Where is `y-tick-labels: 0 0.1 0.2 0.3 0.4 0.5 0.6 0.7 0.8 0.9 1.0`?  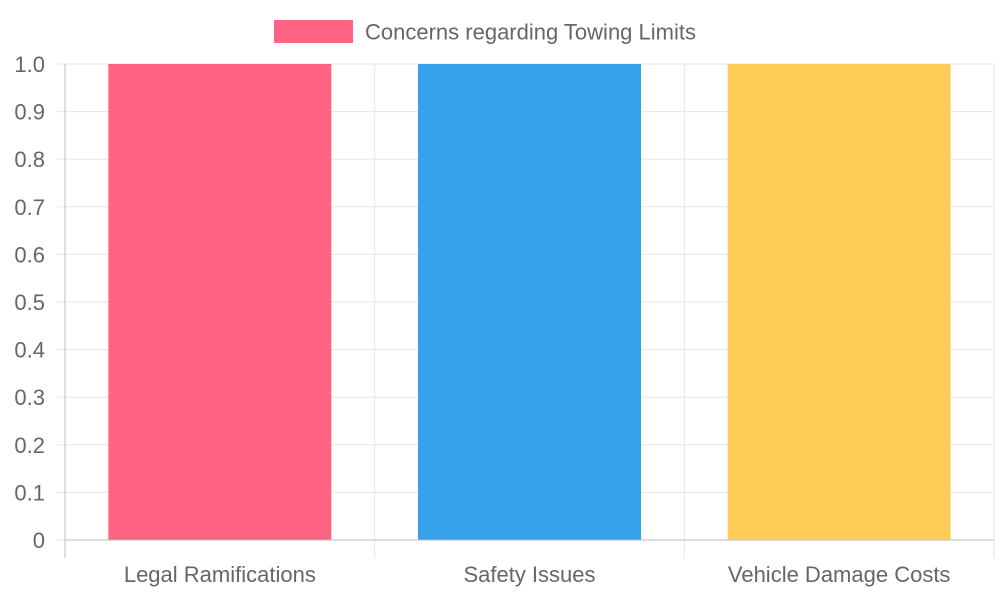 y-tick-labels: 0 0.1 0.2 0.3 0.4 0.5 0.6 0.7 0.8 0.9 1.0 is located at coordinates (29, 302).